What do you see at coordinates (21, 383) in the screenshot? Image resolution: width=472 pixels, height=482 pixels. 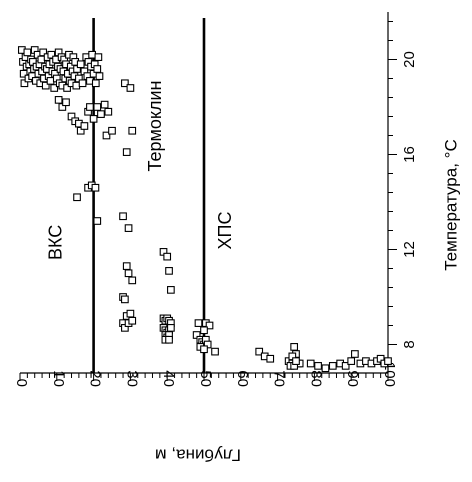 I see `x-tick-label: 0` at bounding box center [21, 383].